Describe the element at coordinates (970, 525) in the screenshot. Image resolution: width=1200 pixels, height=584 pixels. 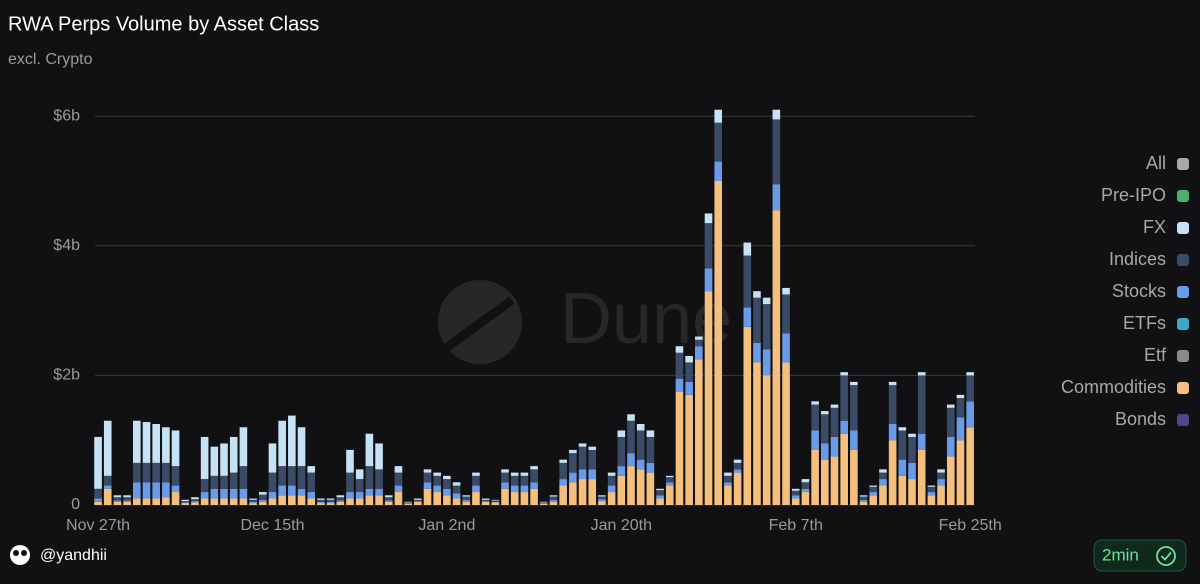
I see `x-tick-label: Feb 25th` at that location.